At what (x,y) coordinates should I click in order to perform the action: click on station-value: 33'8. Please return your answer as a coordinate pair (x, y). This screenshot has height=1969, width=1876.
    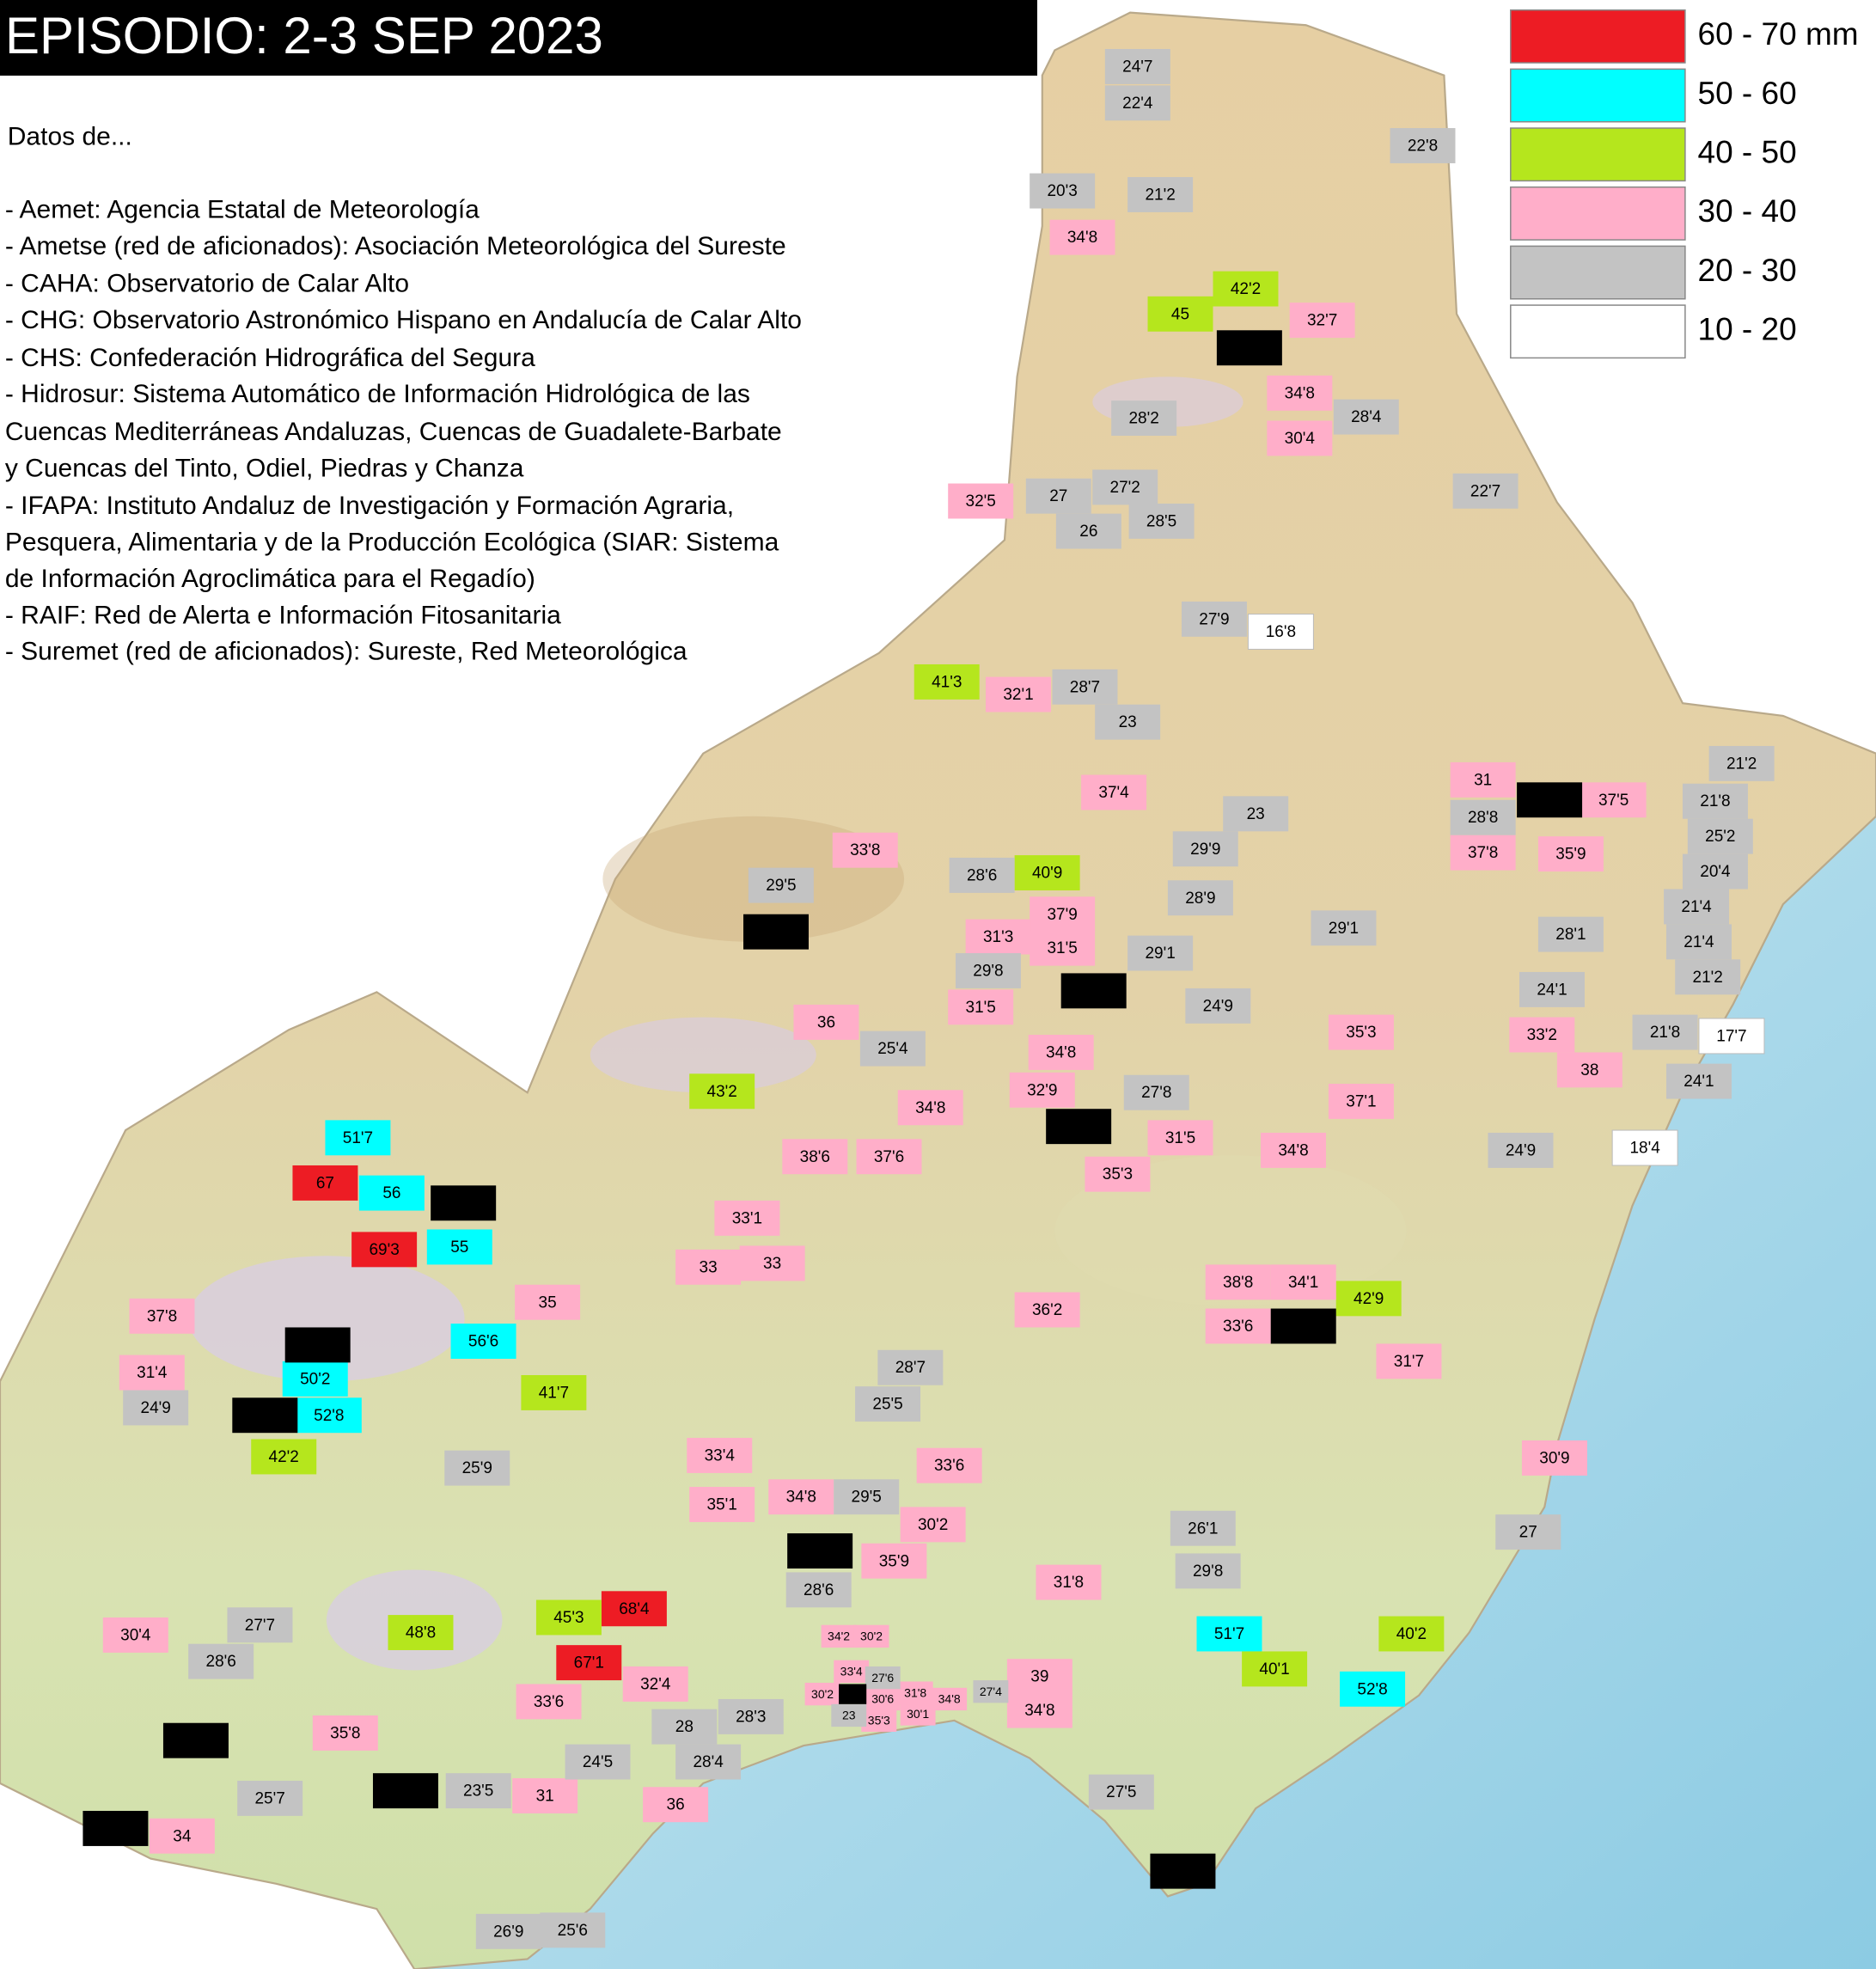
    Looking at the image, I should click on (865, 850).